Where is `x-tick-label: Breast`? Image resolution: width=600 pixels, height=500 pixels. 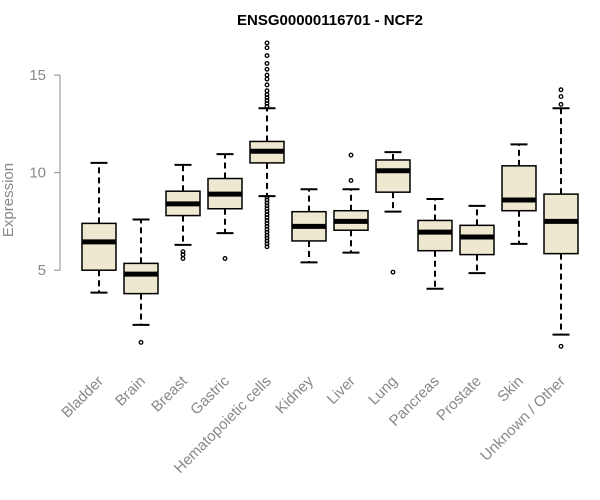
x-tick-label: Breast is located at coordinates (169, 393).